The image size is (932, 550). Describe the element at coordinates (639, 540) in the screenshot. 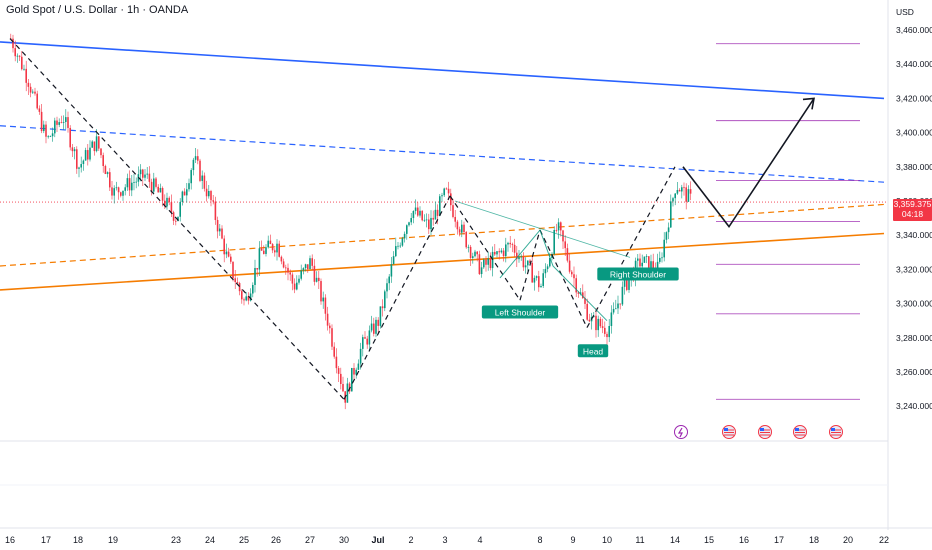

I see `time-tick-label: 11` at that location.